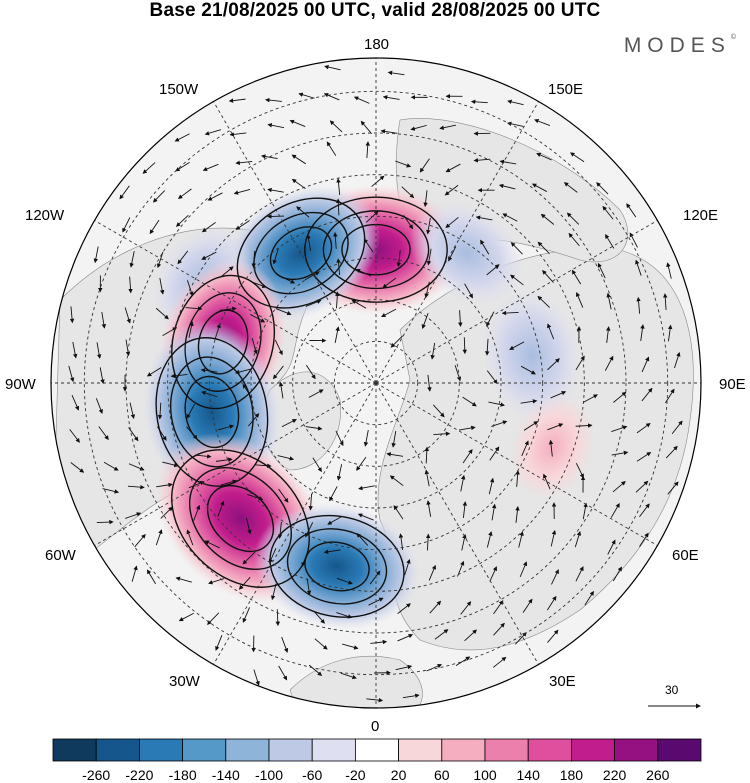 Image resolution: width=750 pixels, height=783 pixels. What do you see at coordinates (529, 775) in the screenshot?
I see `colorbar-tick-label: 140` at bounding box center [529, 775].